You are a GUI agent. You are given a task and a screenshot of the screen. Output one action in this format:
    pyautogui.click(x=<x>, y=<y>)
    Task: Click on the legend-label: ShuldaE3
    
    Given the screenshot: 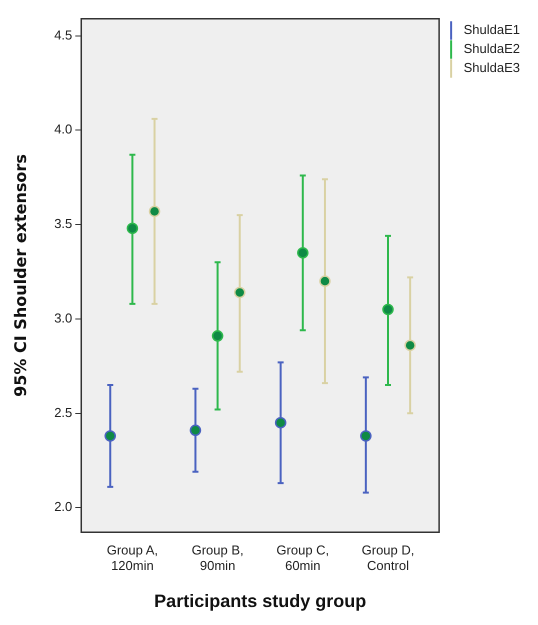 What is the action you would take?
    pyautogui.click(x=492, y=68)
    